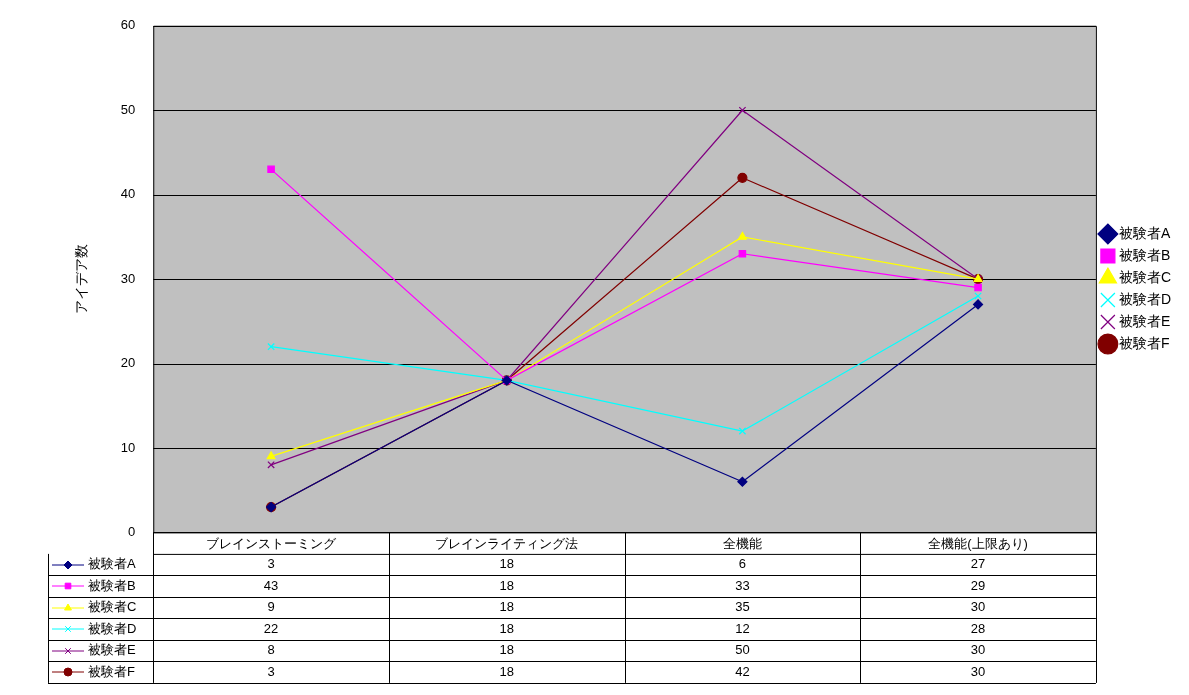 This screenshot has width=1189, height=695. What do you see at coordinates (112, 585) in the screenshot?
I see `text: 被験者B` at bounding box center [112, 585].